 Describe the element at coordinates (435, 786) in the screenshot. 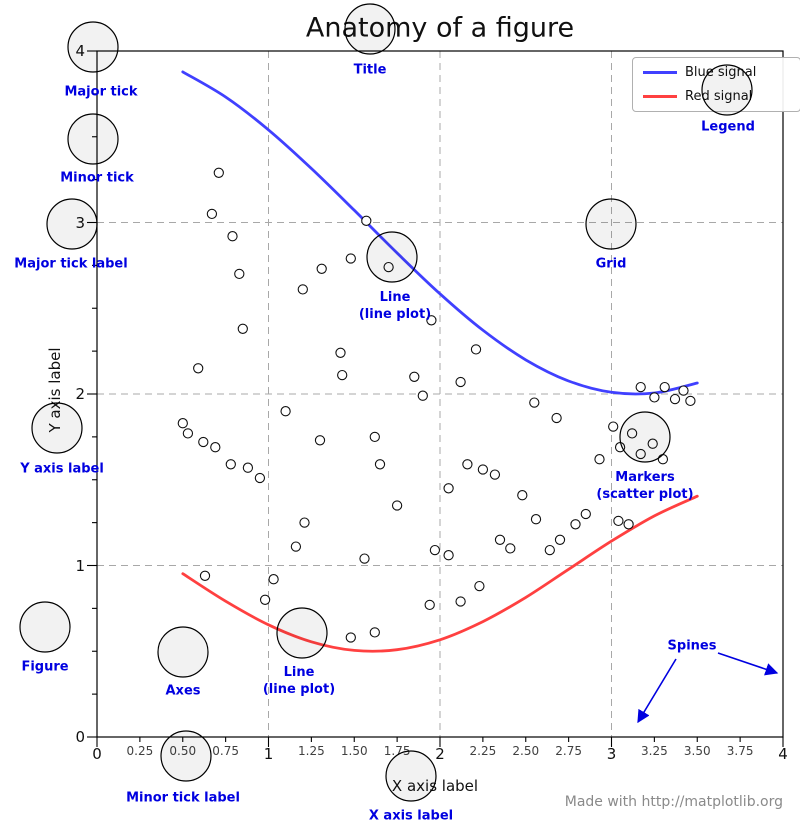

I see `x-axis-label: X axis label` at that location.